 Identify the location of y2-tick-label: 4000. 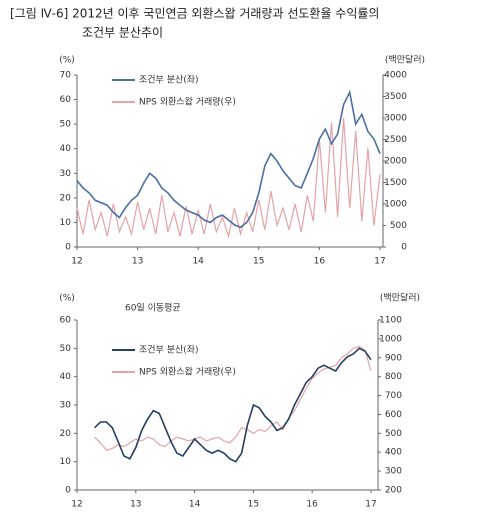
(395, 76).